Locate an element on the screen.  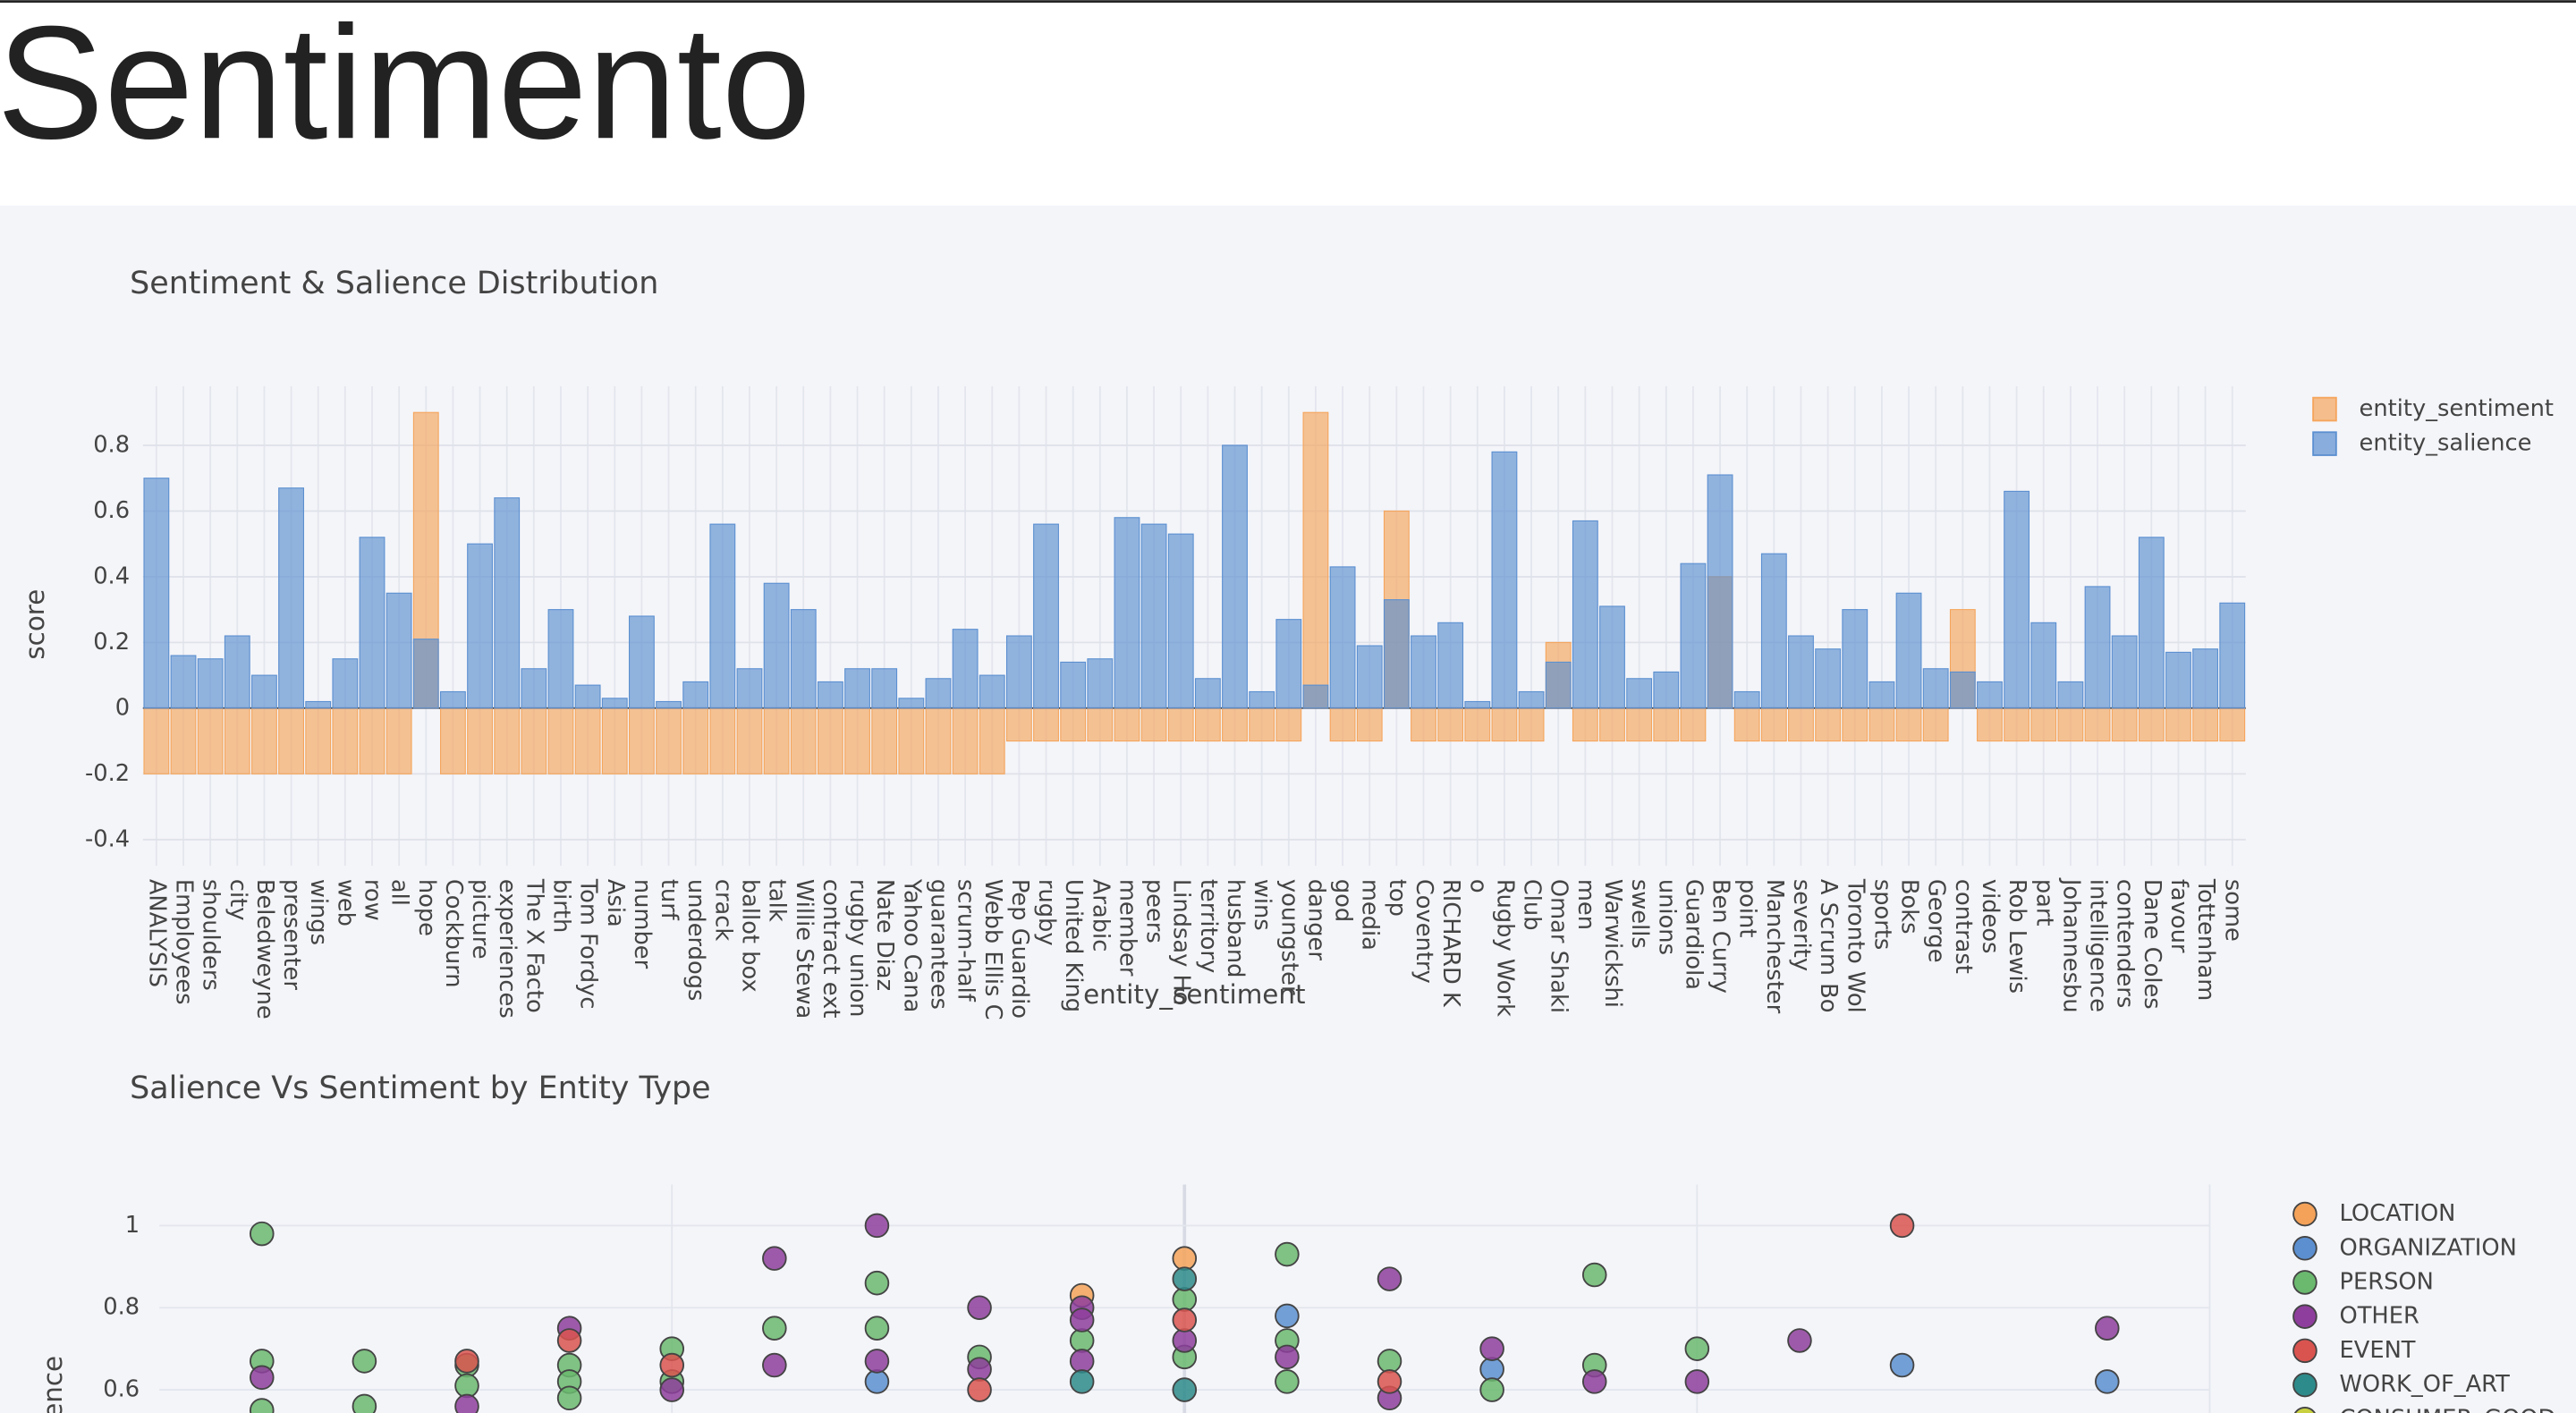
legend-label: WORK_OF_ART is located at coordinates (2425, 1384).